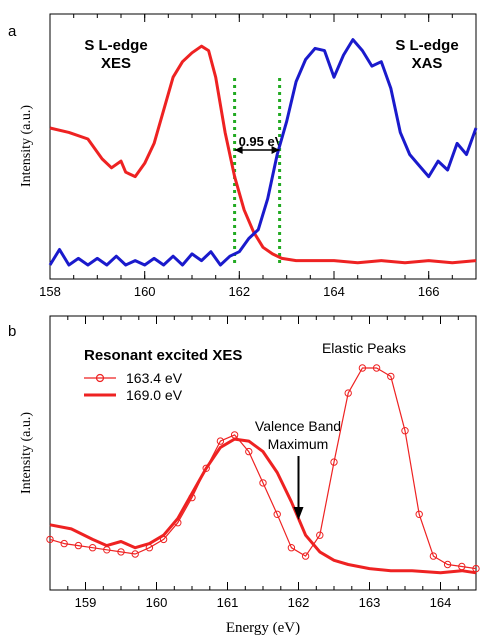  I want to click on gap-arrow-head-right, so click(275, 150).